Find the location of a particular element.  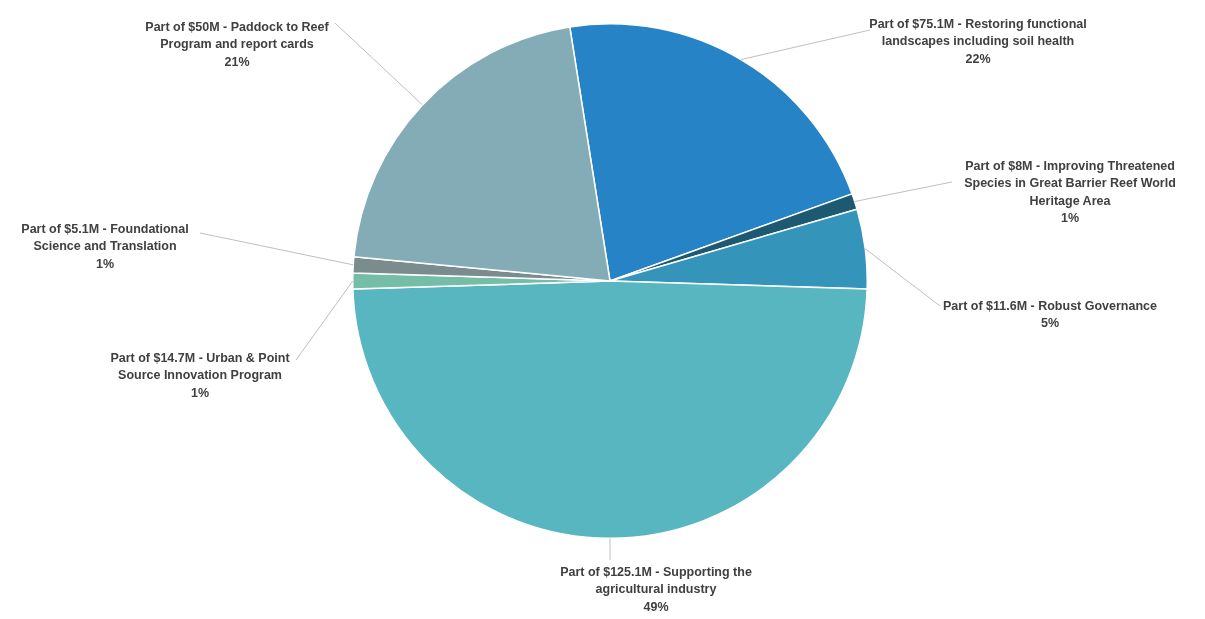

slice-label: Part of $125.1M - Supporting the agricultural industry is located at coordinates (656, 580).